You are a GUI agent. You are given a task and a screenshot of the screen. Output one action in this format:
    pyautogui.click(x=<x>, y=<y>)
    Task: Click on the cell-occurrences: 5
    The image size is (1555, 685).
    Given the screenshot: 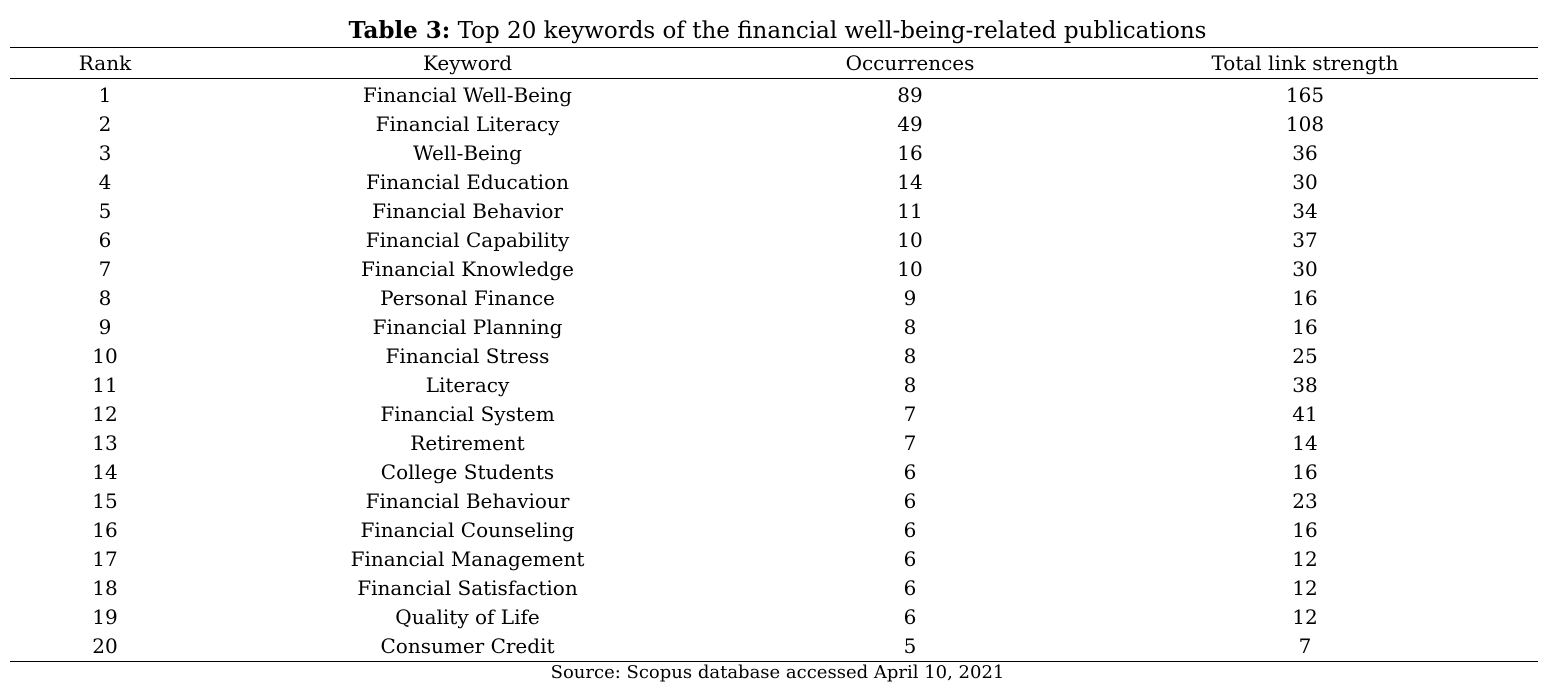 What is the action you would take?
    pyautogui.click(x=910, y=646)
    